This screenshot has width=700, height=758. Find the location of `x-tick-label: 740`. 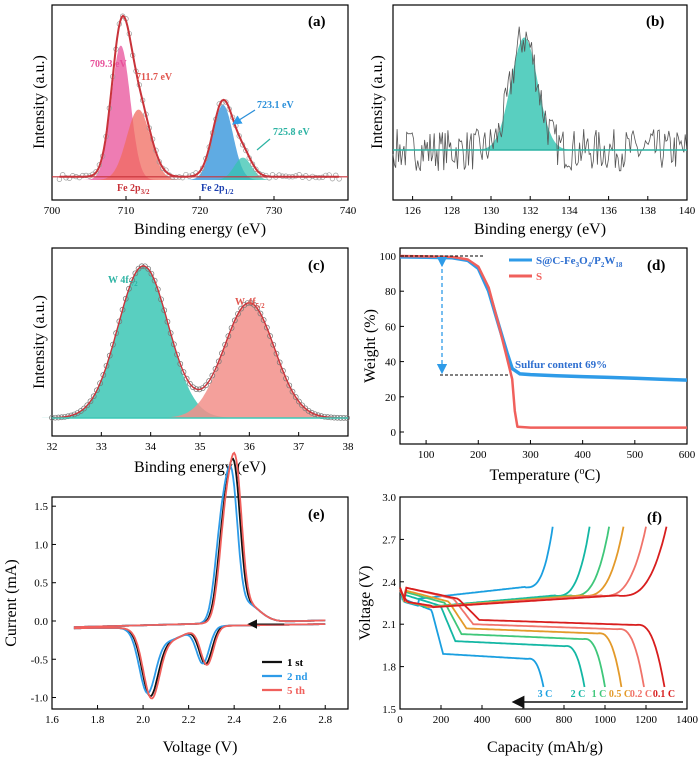

x-tick-label: 740 is located at coordinates (348, 211).